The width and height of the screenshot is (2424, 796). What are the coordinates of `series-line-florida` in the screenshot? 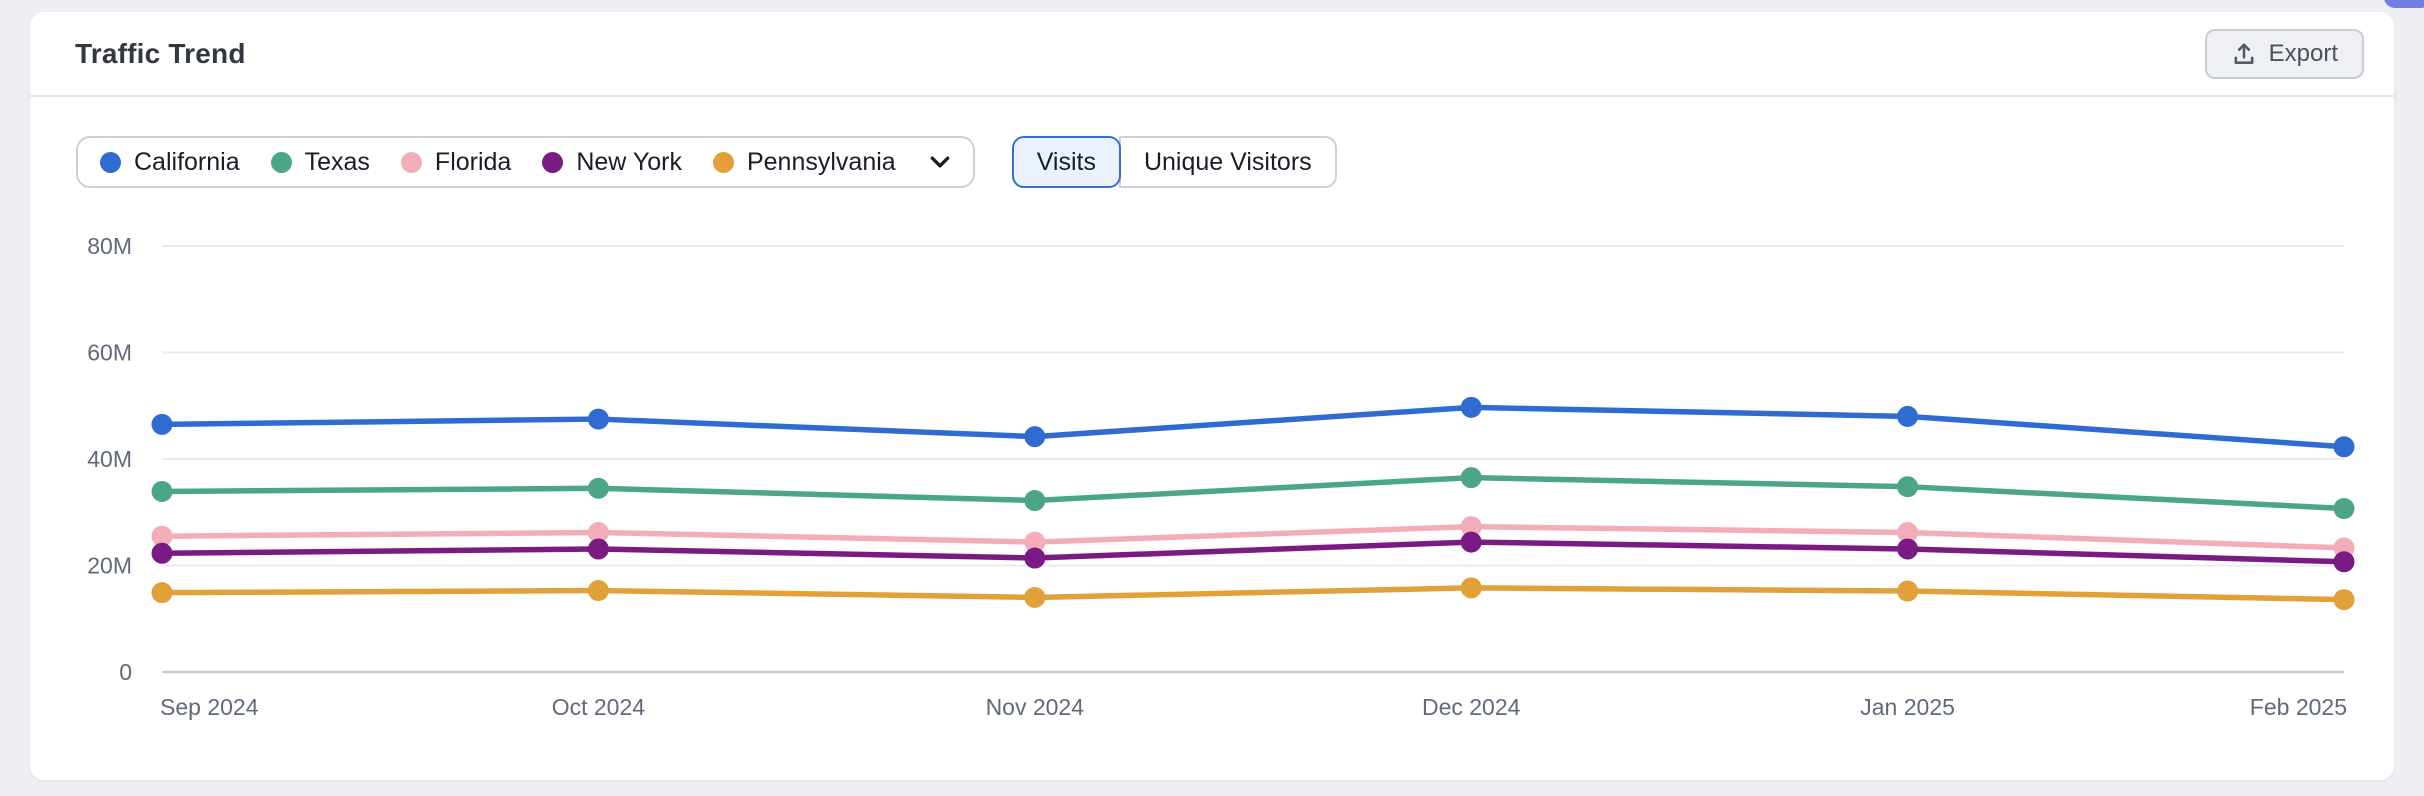 It's located at (1253, 537).